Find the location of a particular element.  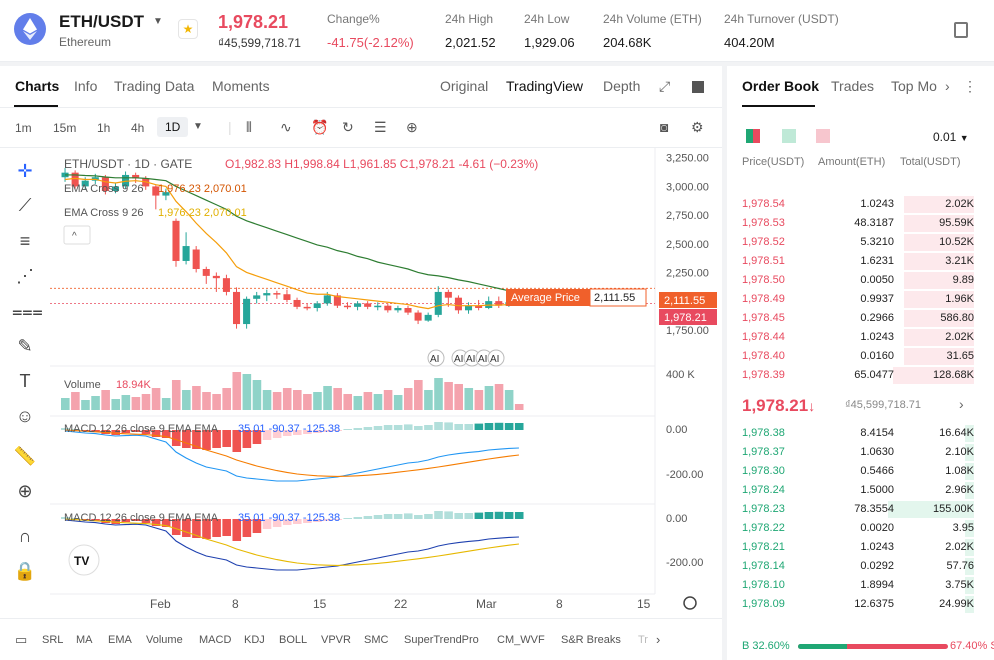

last-price-tag is located at coordinates (688, 317).